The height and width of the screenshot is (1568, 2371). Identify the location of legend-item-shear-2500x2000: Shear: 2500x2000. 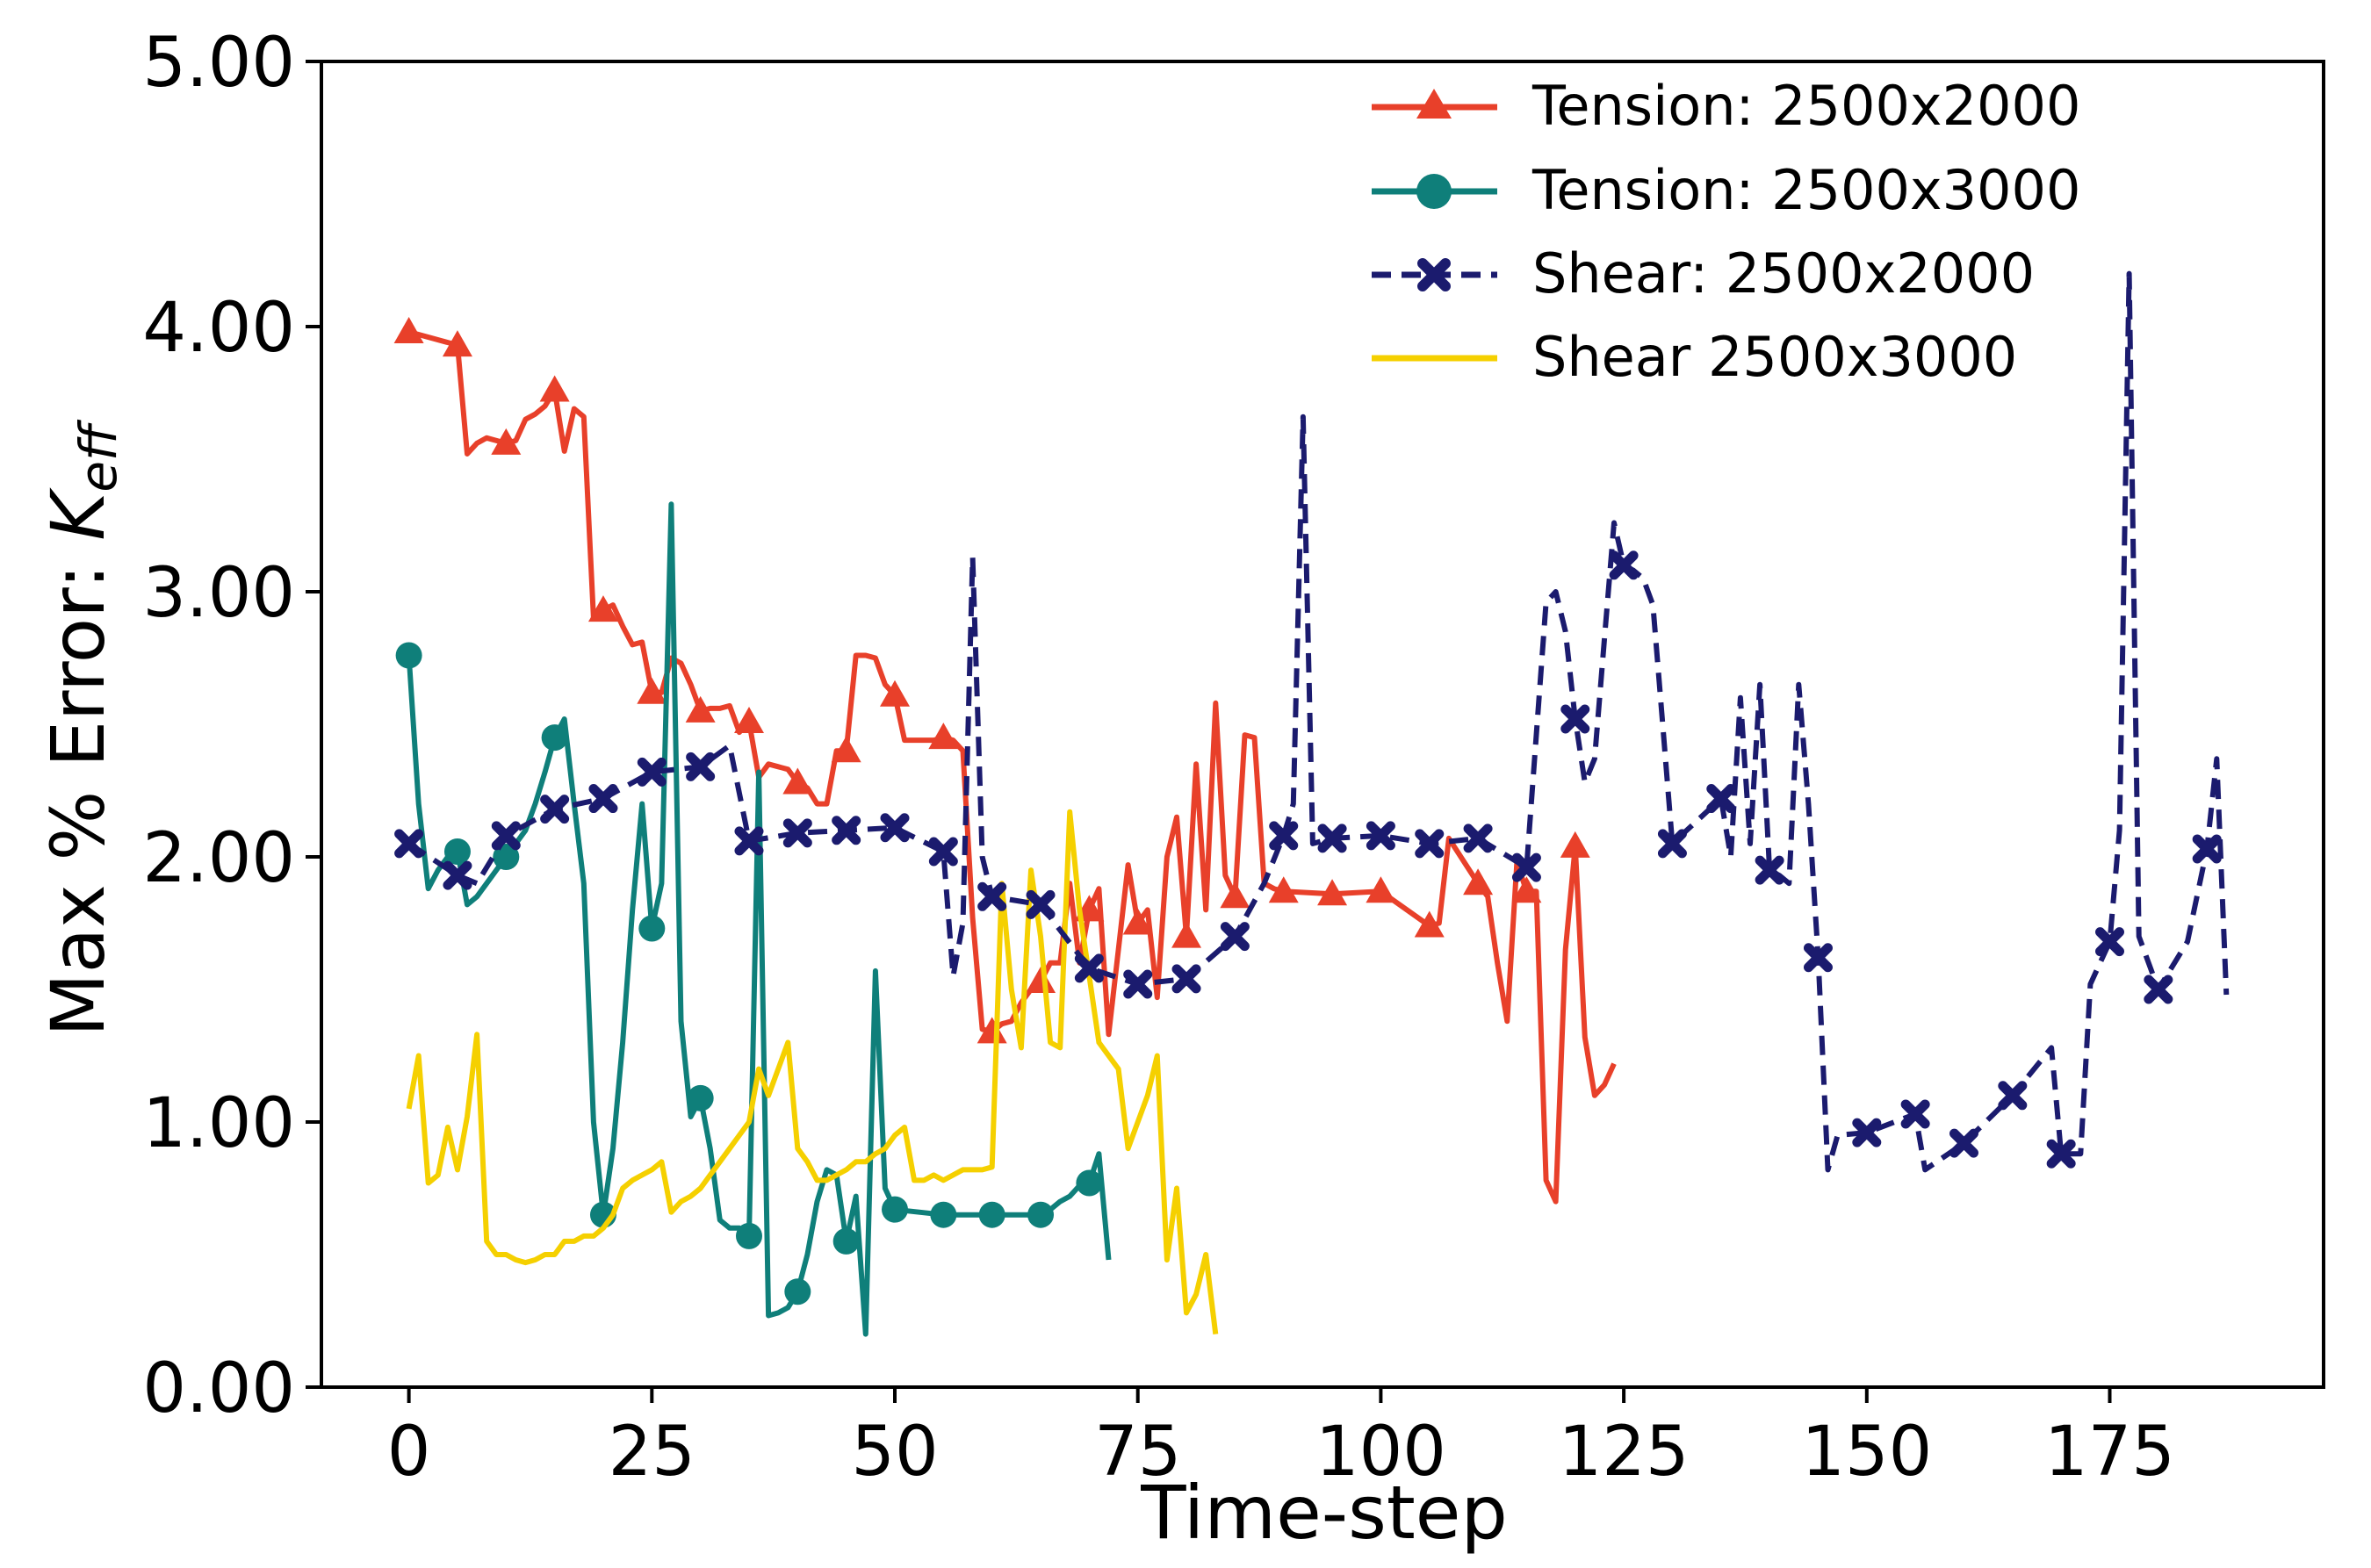
(1703, 273).